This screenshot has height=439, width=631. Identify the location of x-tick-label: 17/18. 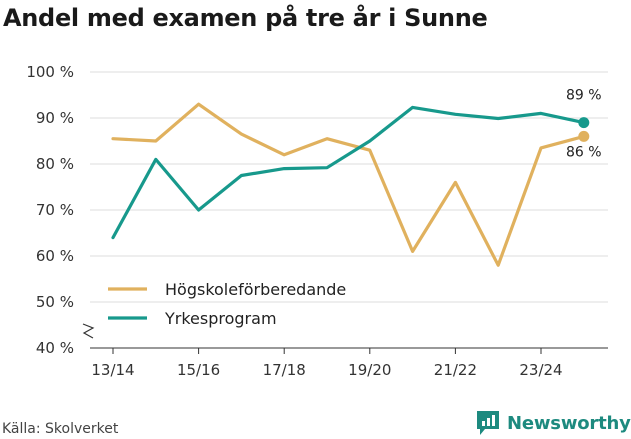
(284, 370).